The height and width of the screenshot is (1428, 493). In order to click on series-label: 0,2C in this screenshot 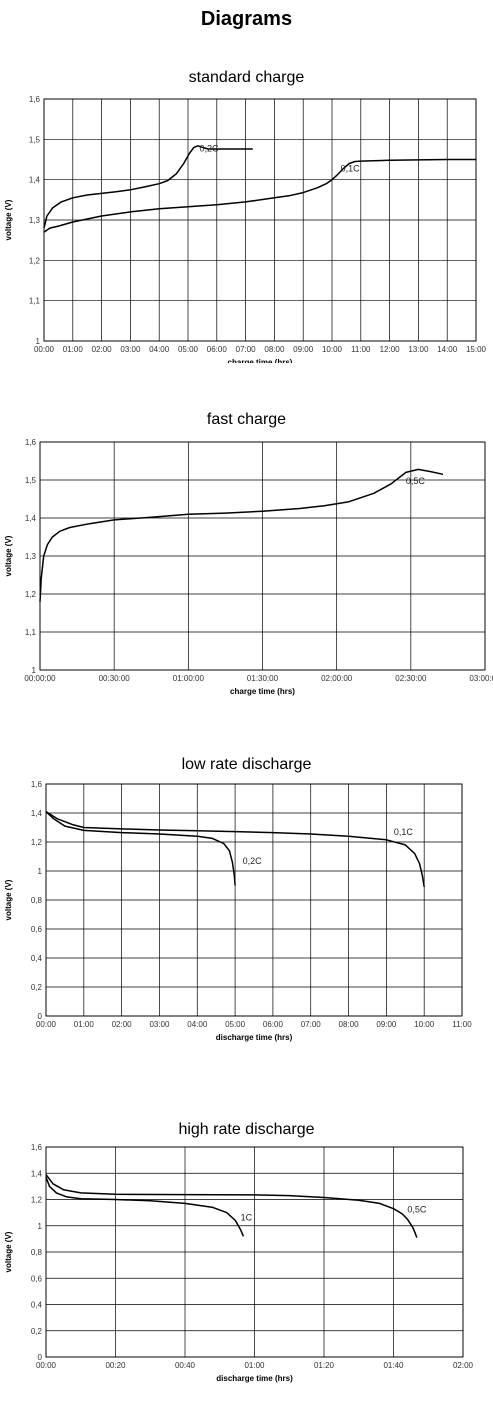, I will do `click(253, 861)`.